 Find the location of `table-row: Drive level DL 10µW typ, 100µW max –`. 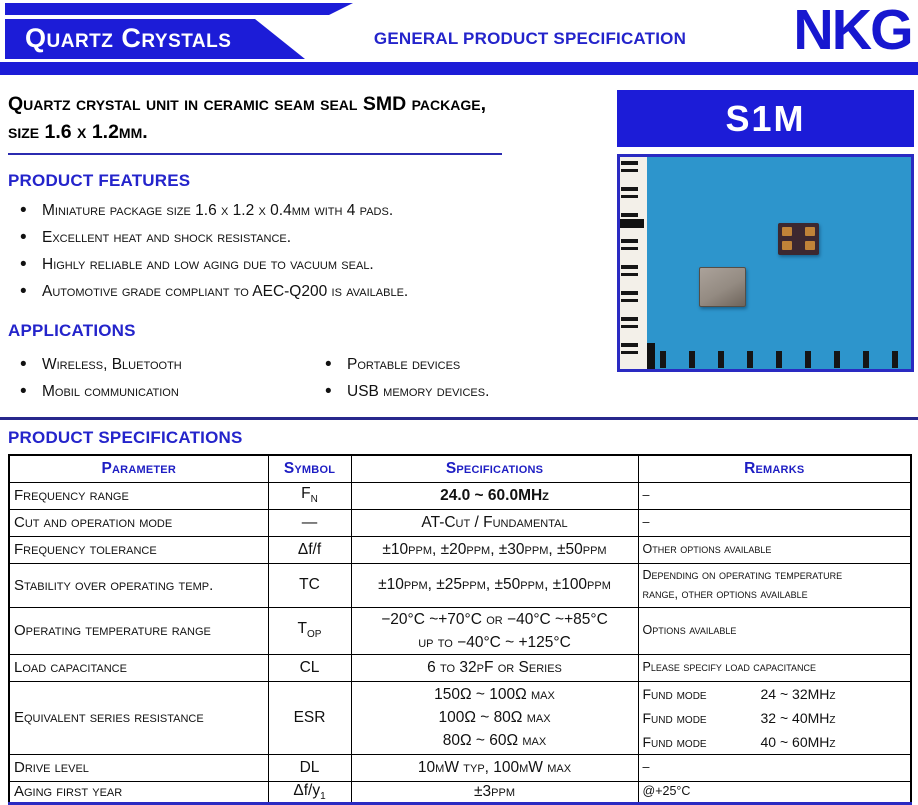

table-row: Drive level DL 10µW typ, 100µW max – is located at coordinates (460, 767).